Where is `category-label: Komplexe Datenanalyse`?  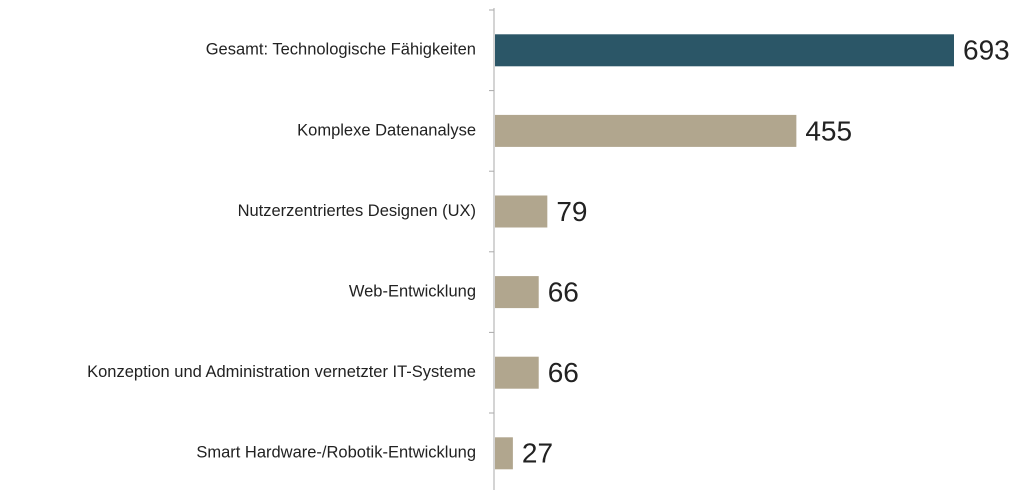
category-label: Komplexe Datenanalyse is located at coordinates (386, 130).